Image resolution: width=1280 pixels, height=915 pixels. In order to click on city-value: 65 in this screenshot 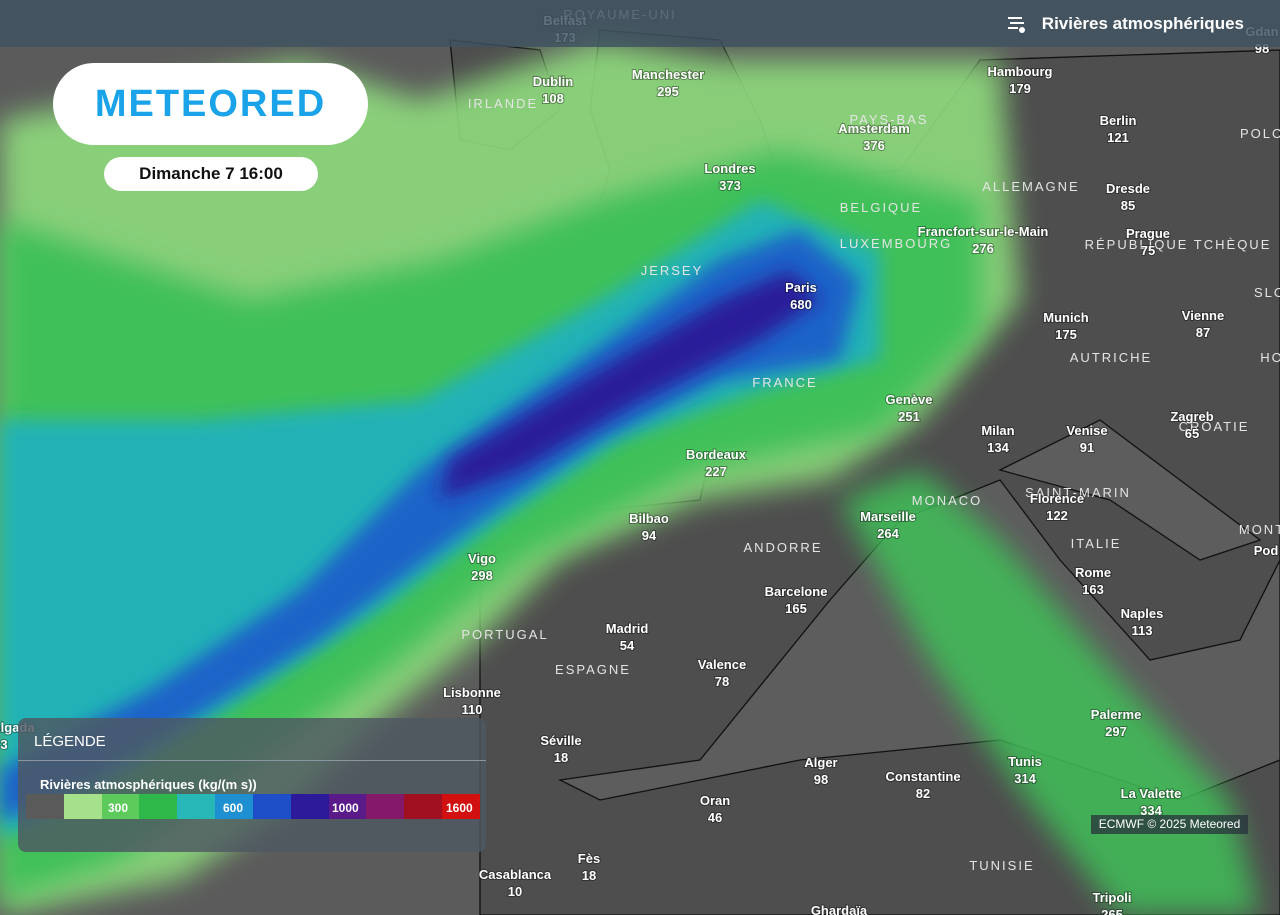, I will do `click(1192, 433)`.